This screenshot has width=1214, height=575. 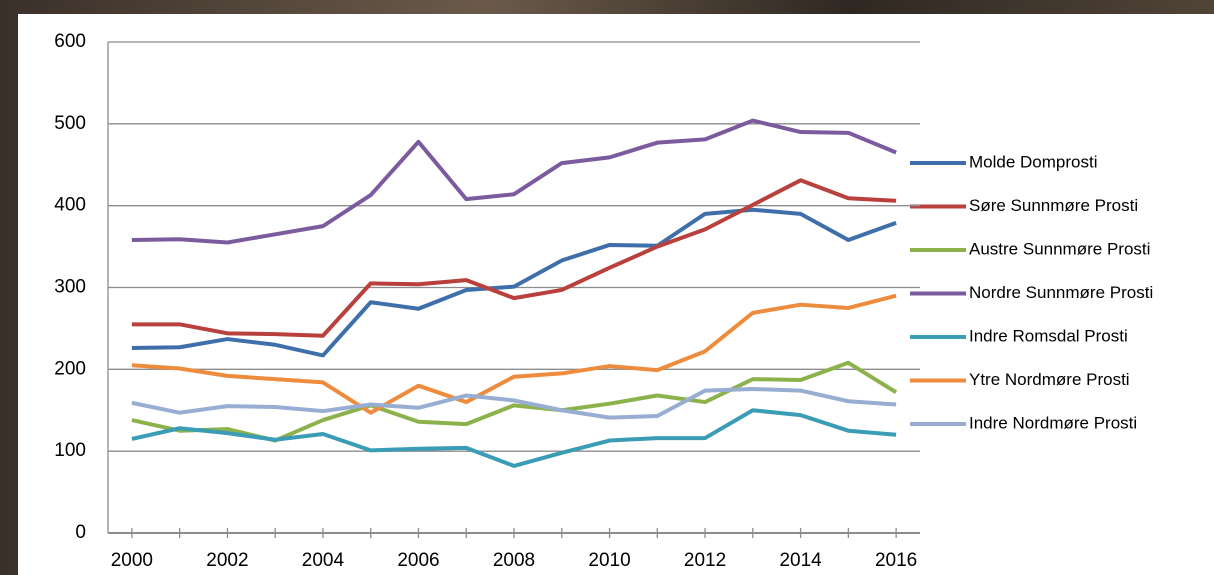 I want to click on legend-label: Molde Domprosti, so click(x=1033, y=161).